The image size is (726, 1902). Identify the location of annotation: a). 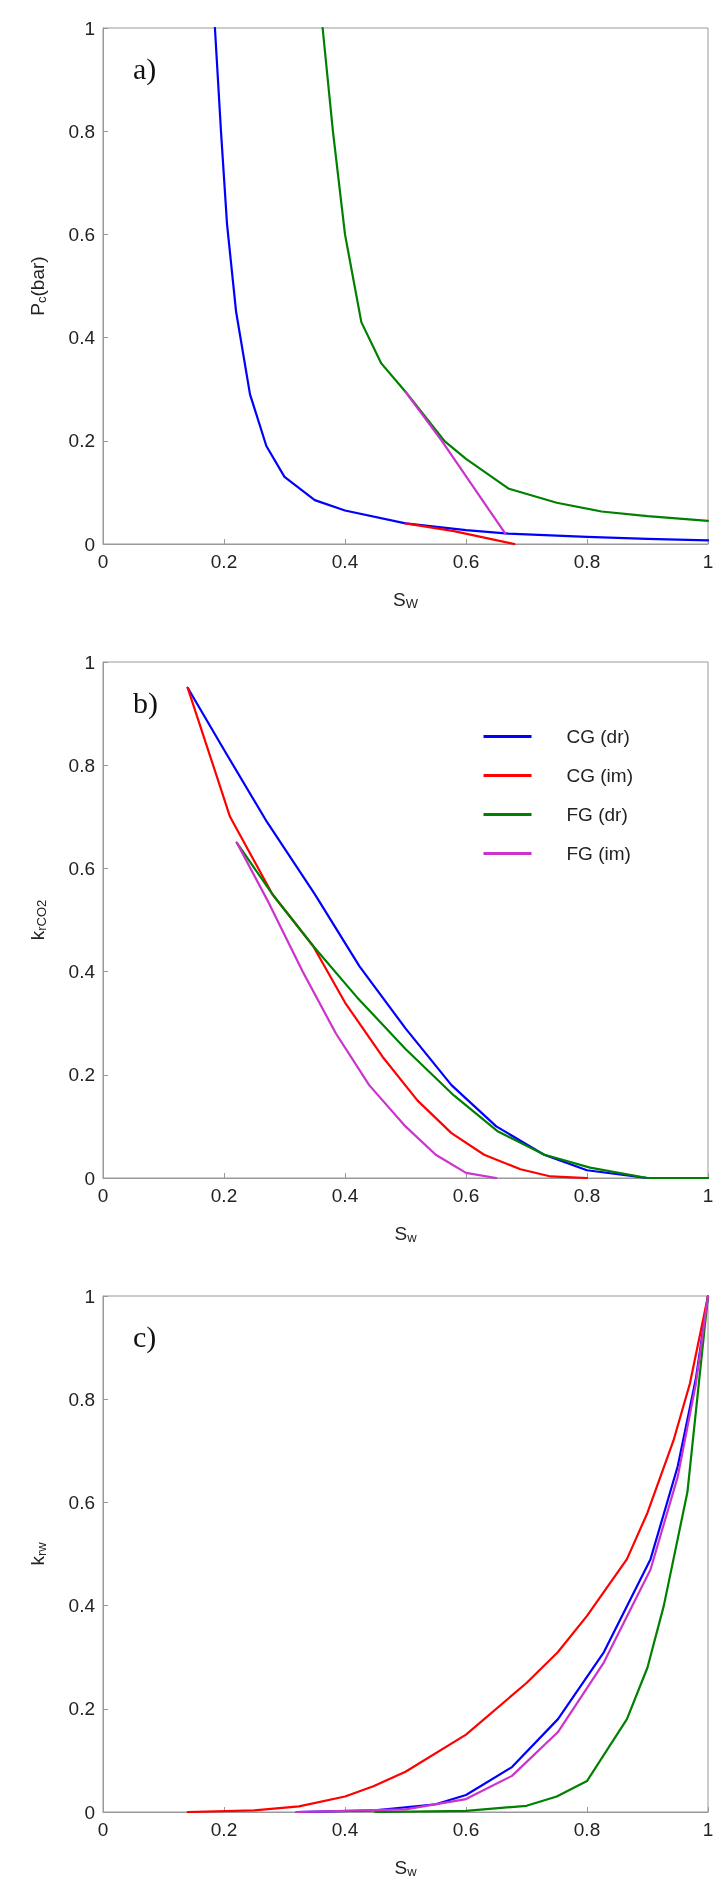
(145, 68).